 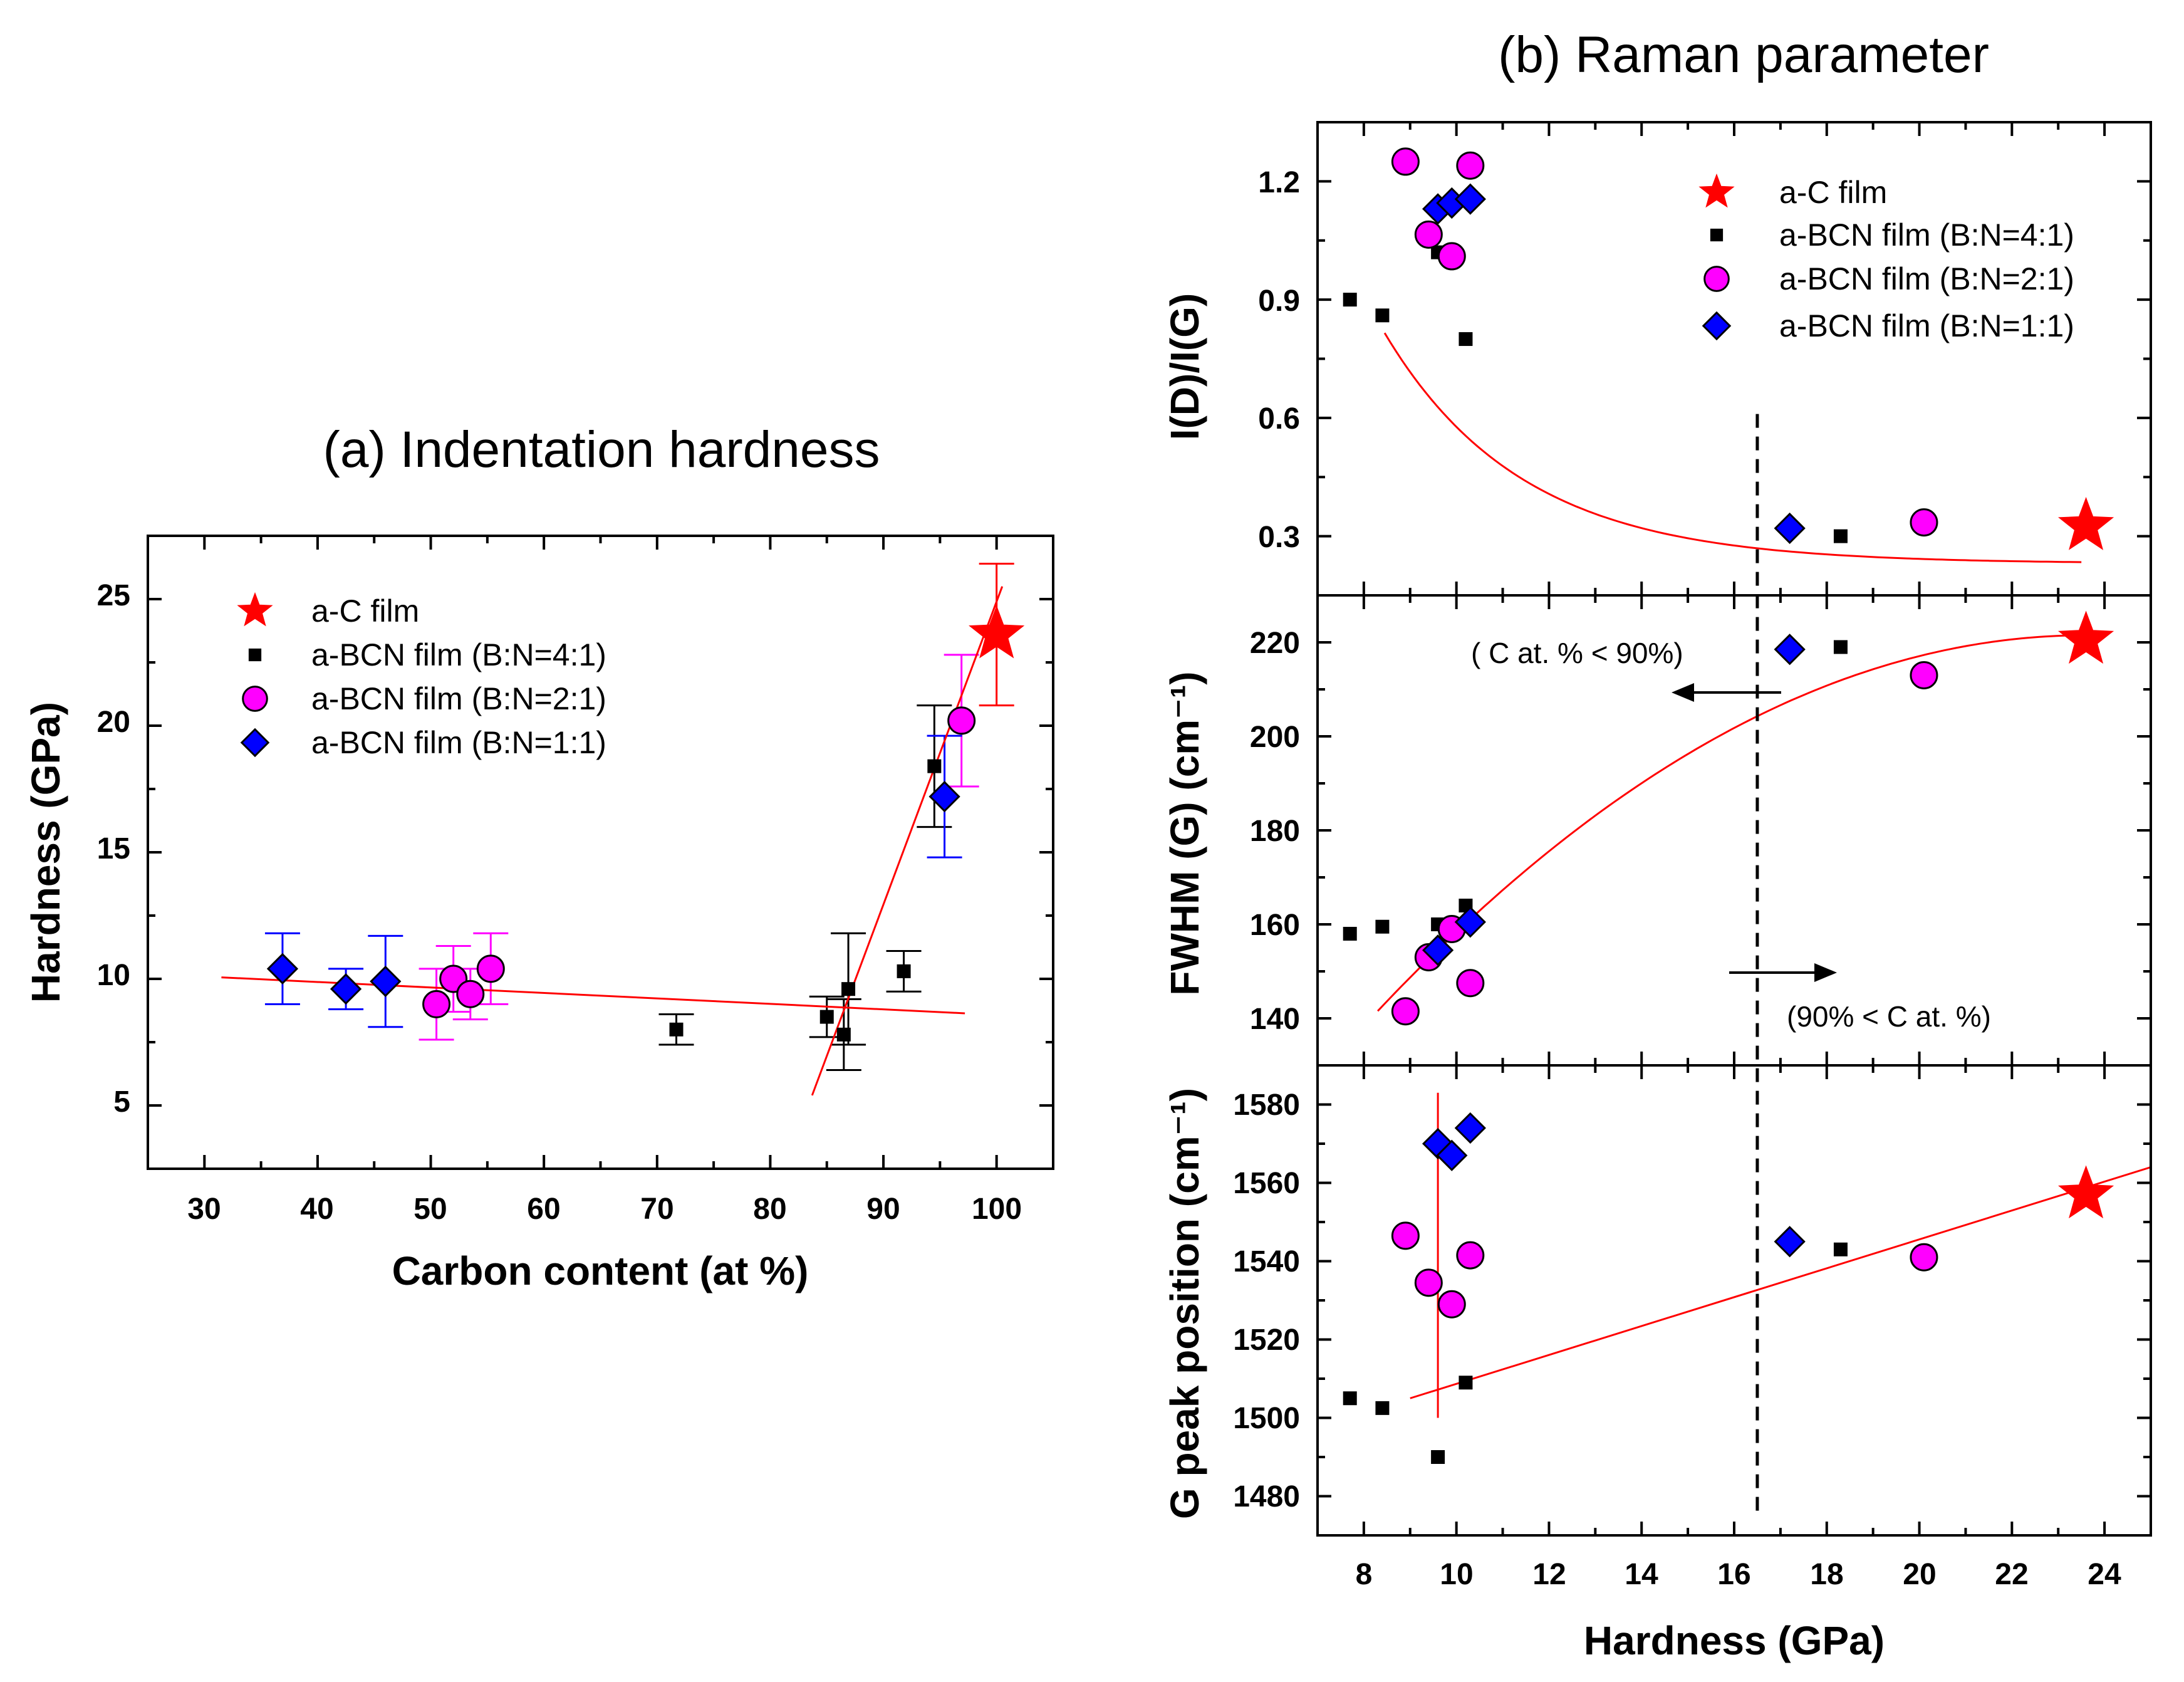 I want to click on panel-b3-y-tick-labels: 1480 1500 1520 1540 1560 1580, so click(x=1266, y=1301).